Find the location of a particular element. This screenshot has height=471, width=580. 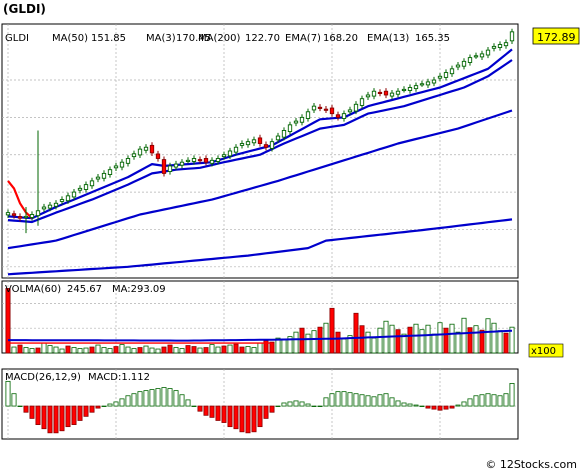

chart-title: (GLDI) is located at coordinates (24, 9).